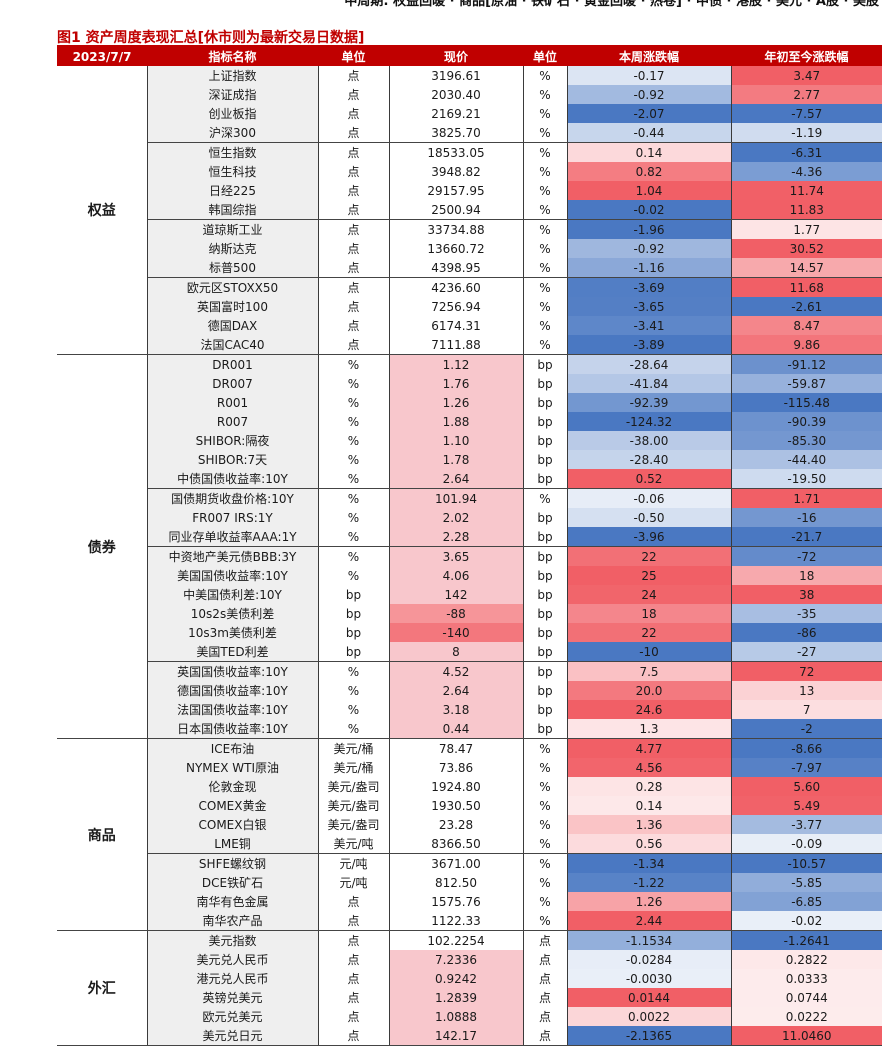 The image size is (885, 1046). I want to click on week-change-cell: 4.56, so click(649, 767).